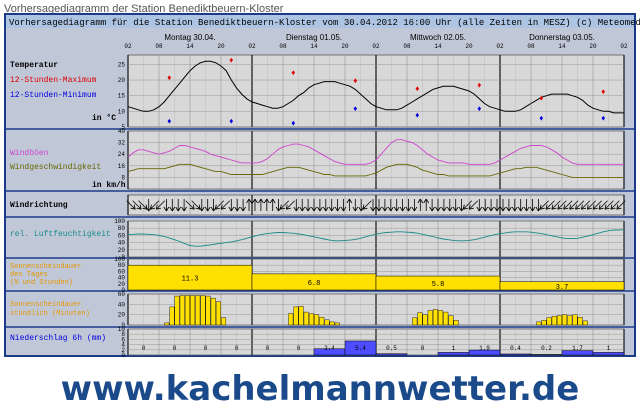 The width and height of the screenshot is (640, 410). Describe the element at coordinates (314, 37) in the screenshot. I see `day-label: Dienstag 01.05.` at that location.